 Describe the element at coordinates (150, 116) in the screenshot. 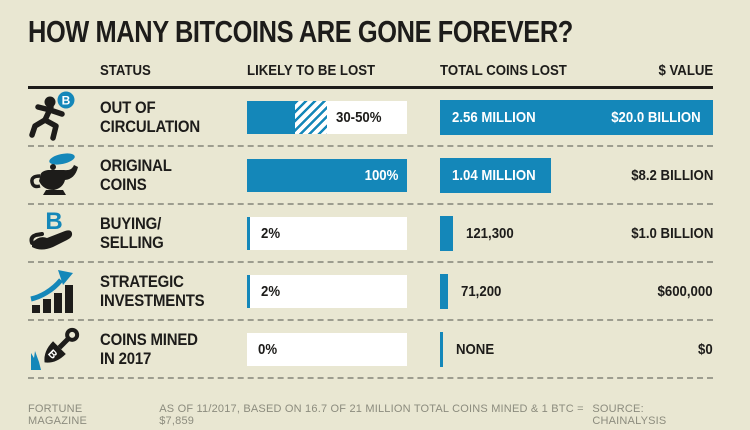

I see `status-label: OUT OF CIRCULATION` at that location.